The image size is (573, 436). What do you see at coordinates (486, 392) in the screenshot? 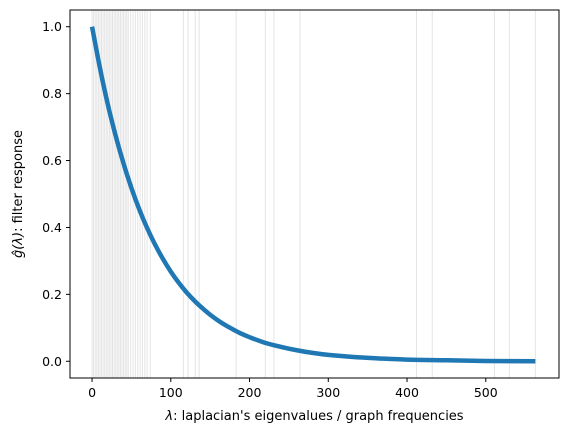
I see `x-tick-label: 500` at bounding box center [486, 392].